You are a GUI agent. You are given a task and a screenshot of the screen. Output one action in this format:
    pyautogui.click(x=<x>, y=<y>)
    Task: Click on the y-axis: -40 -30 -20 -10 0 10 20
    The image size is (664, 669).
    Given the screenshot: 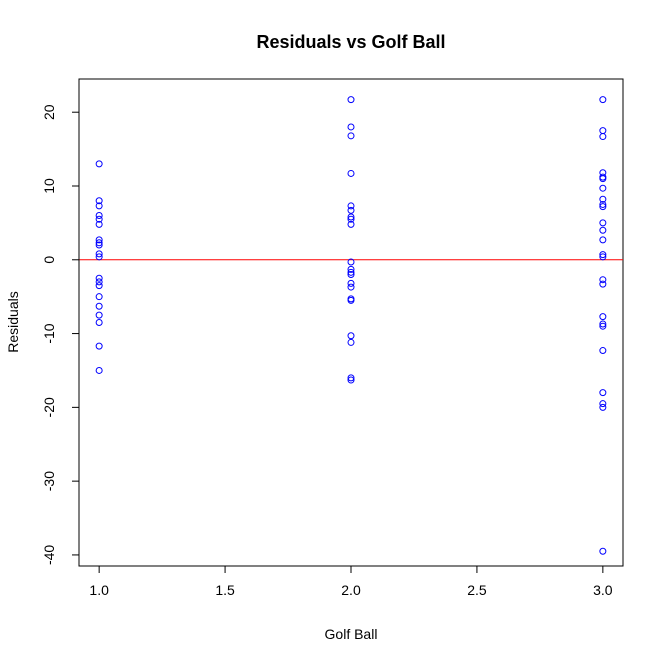 What is the action you would take?
    pyautogui.click(x=60, y=334)
    